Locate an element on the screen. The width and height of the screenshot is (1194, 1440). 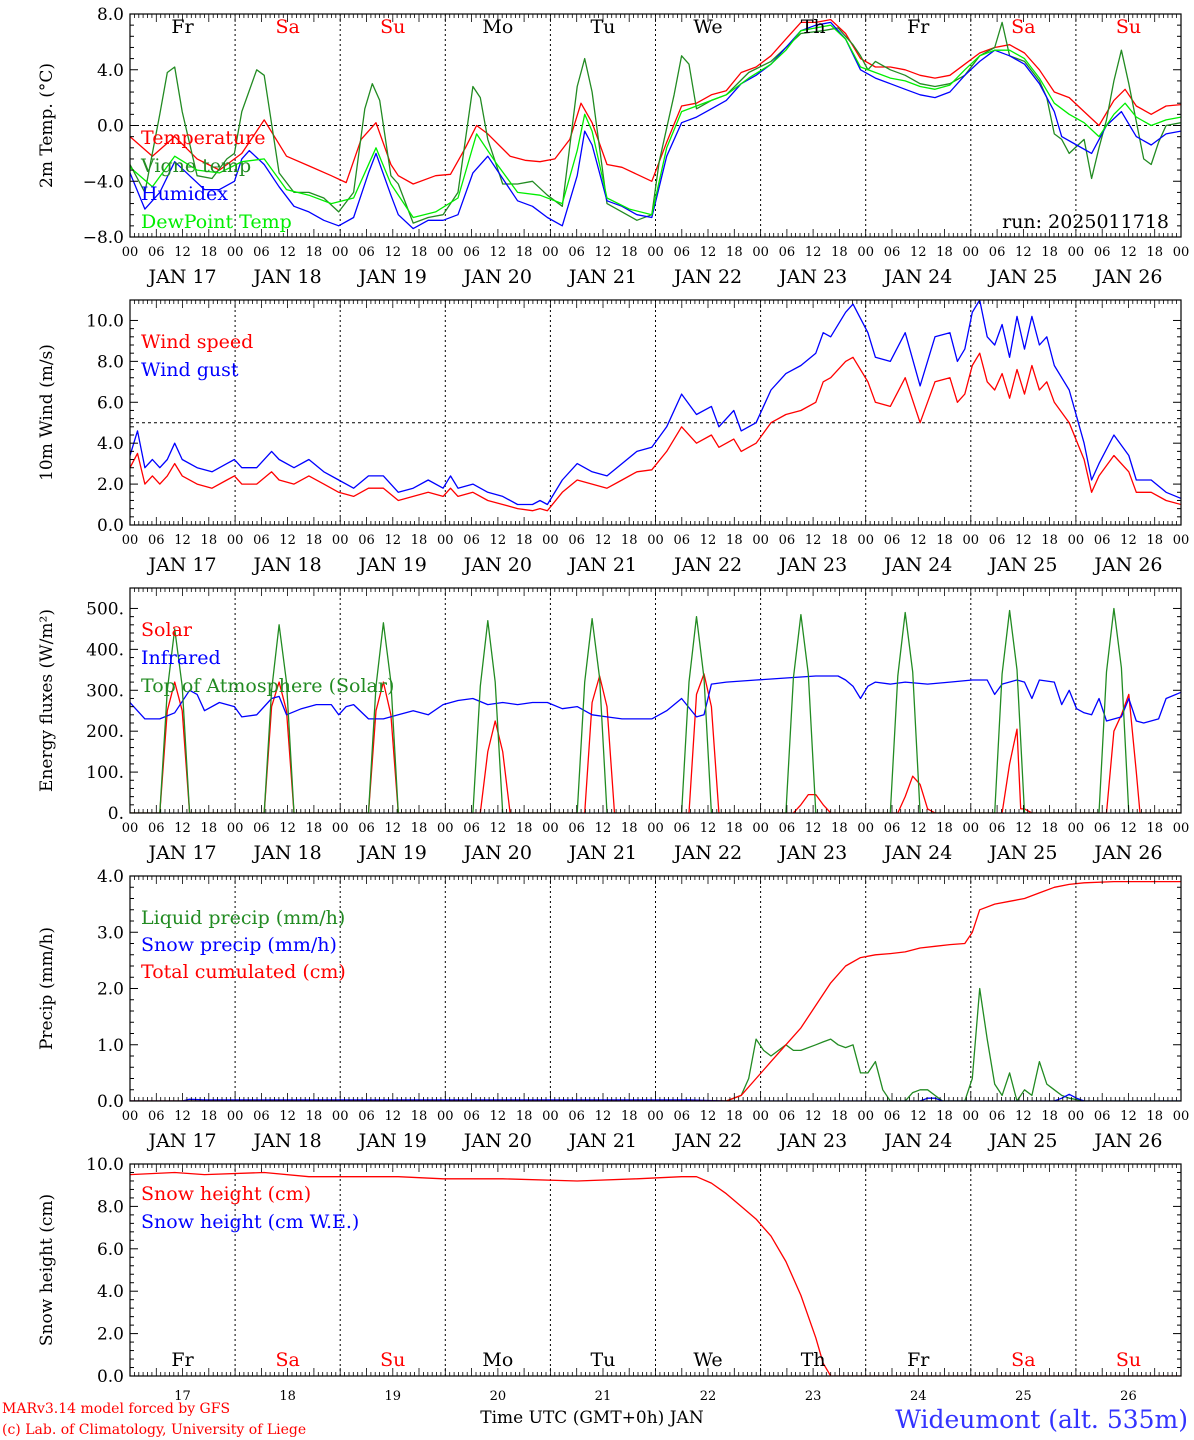
day-number-label: 25 is located at coordinates (1023, 1396).